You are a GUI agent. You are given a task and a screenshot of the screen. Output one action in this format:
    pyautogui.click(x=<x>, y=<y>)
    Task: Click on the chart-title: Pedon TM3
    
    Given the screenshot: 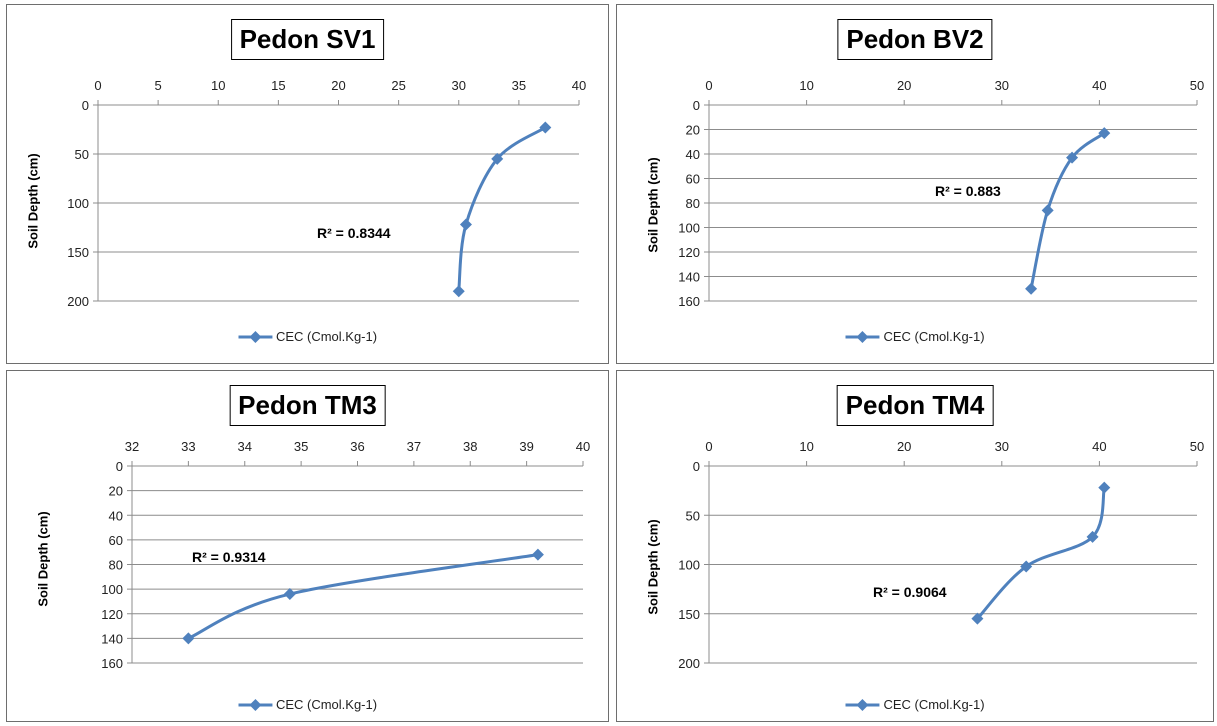 What is the action you would take?
    pyautogui.click(x=307, y=405)
    